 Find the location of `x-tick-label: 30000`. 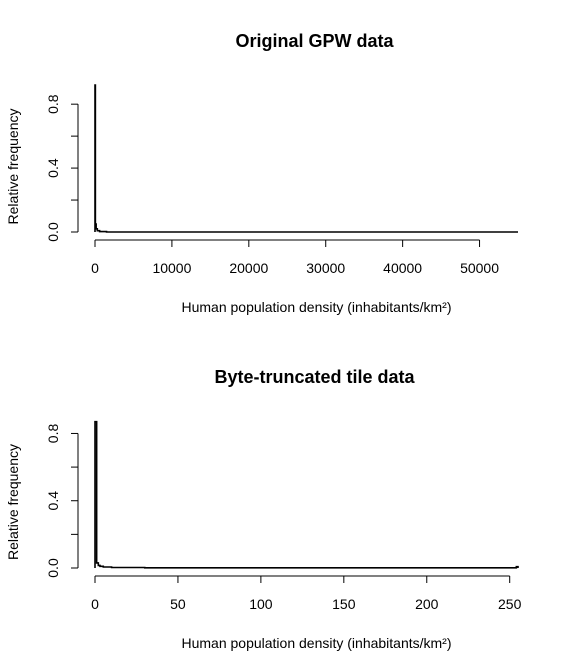

x-tick-label: 30000 is located at coordinates (325, 268).